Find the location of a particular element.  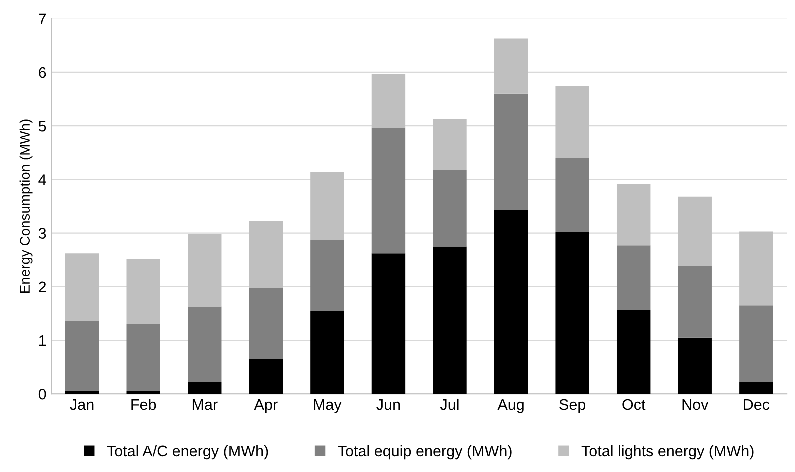

x-tick-label: Oct is located at coordinates (634, 404).